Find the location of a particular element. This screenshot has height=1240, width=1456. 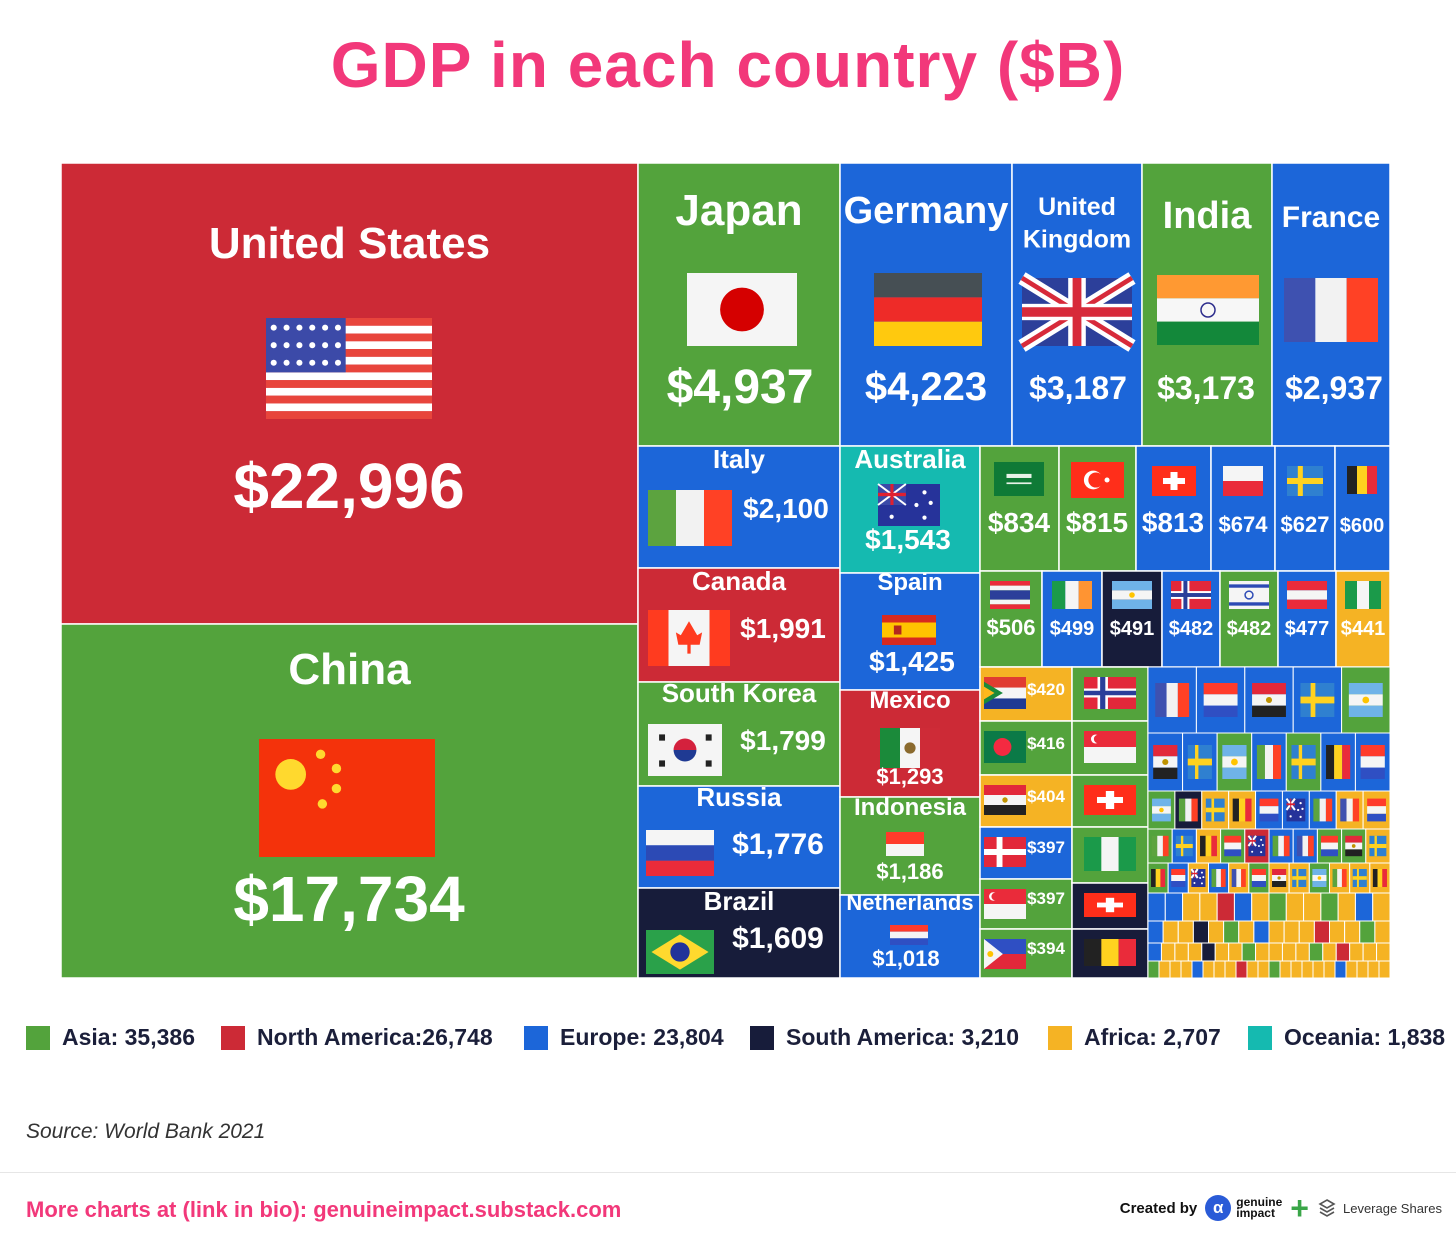

tile-value-south-korea: $1,799 is located at coordinates (783, 740).